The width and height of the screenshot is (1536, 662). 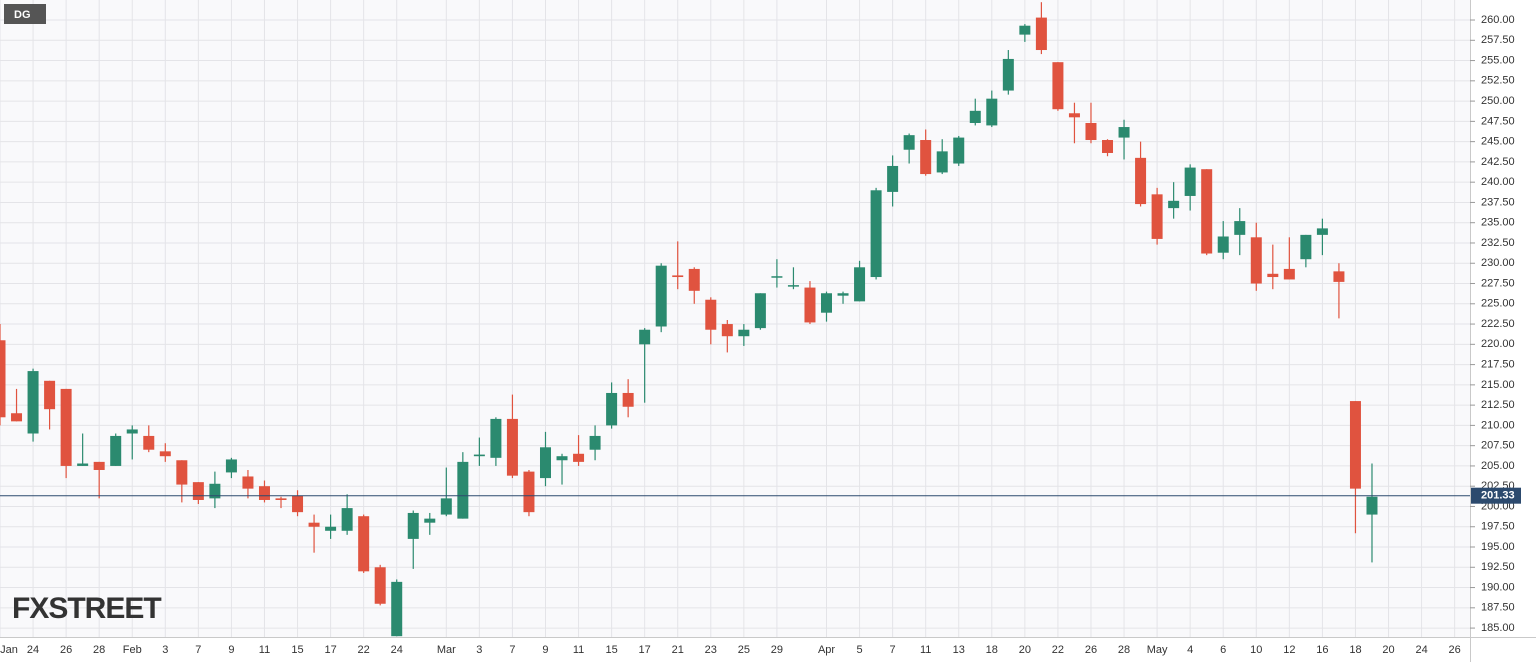 What do you see at coordinates (1498, 628) in the screenshot?
I see `y-tick-label: 185.00` at bounding box center [1498, 628].